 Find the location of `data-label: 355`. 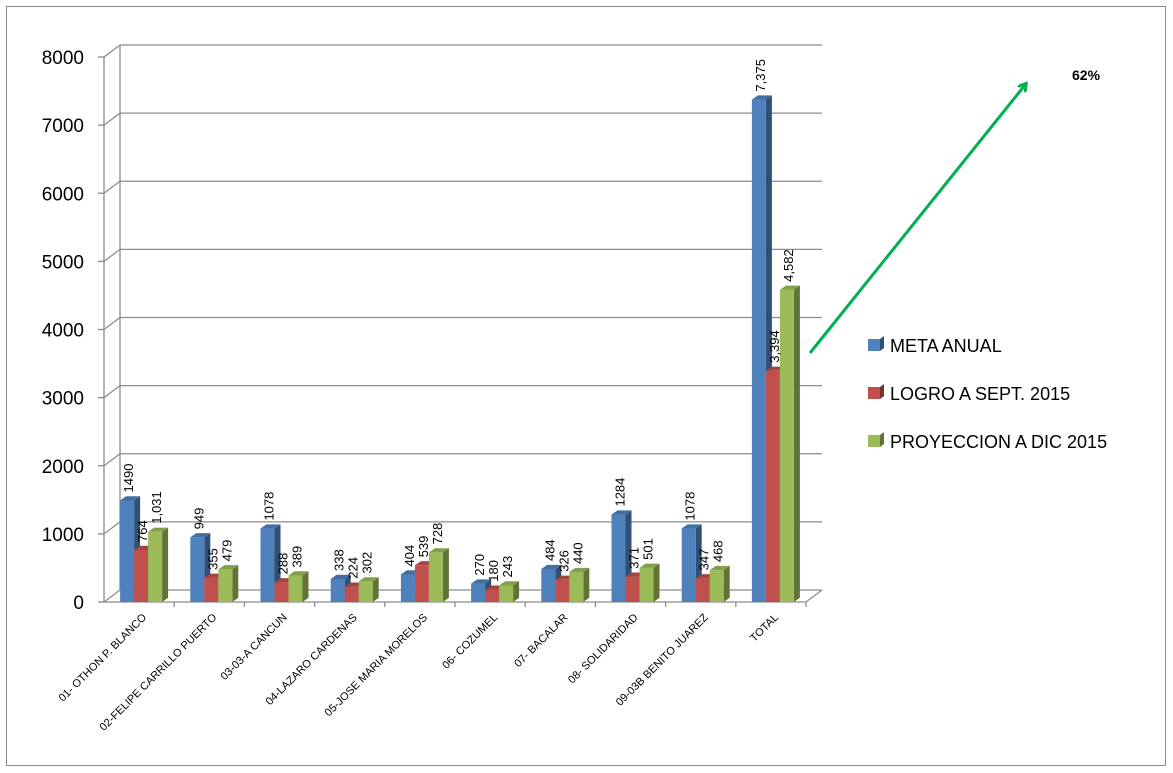

data-label: 355 is located at coordinates (212, 559).